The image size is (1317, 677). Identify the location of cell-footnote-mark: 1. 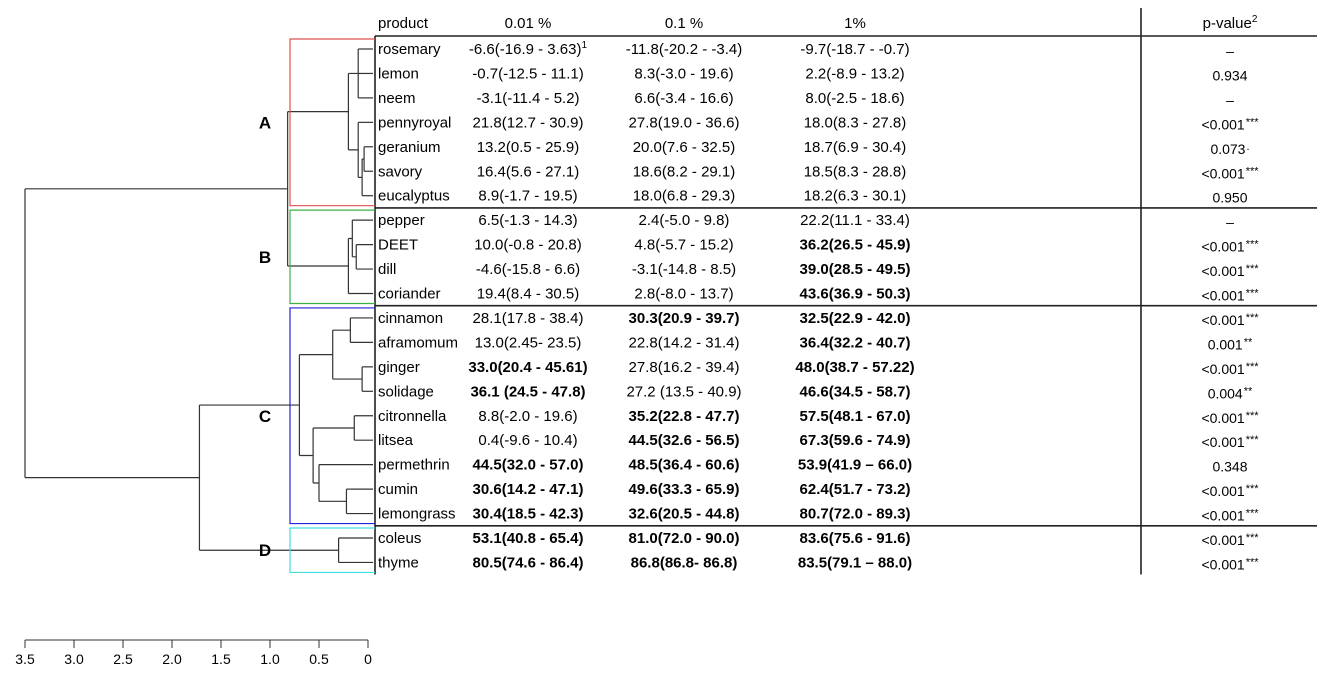
(585, 45).